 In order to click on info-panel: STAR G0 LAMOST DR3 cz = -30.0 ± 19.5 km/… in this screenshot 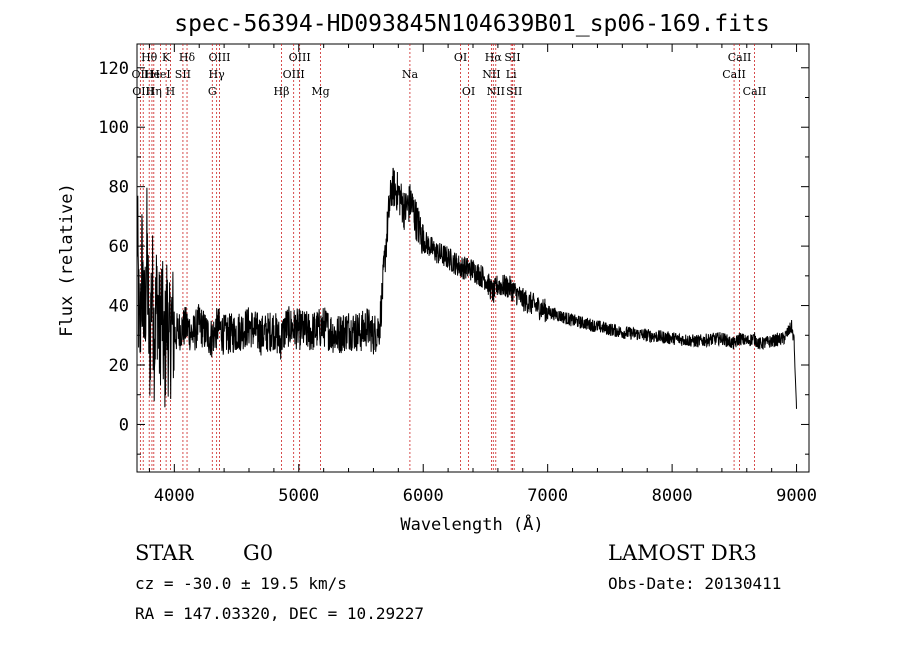, I will do `click(458, 582)`.